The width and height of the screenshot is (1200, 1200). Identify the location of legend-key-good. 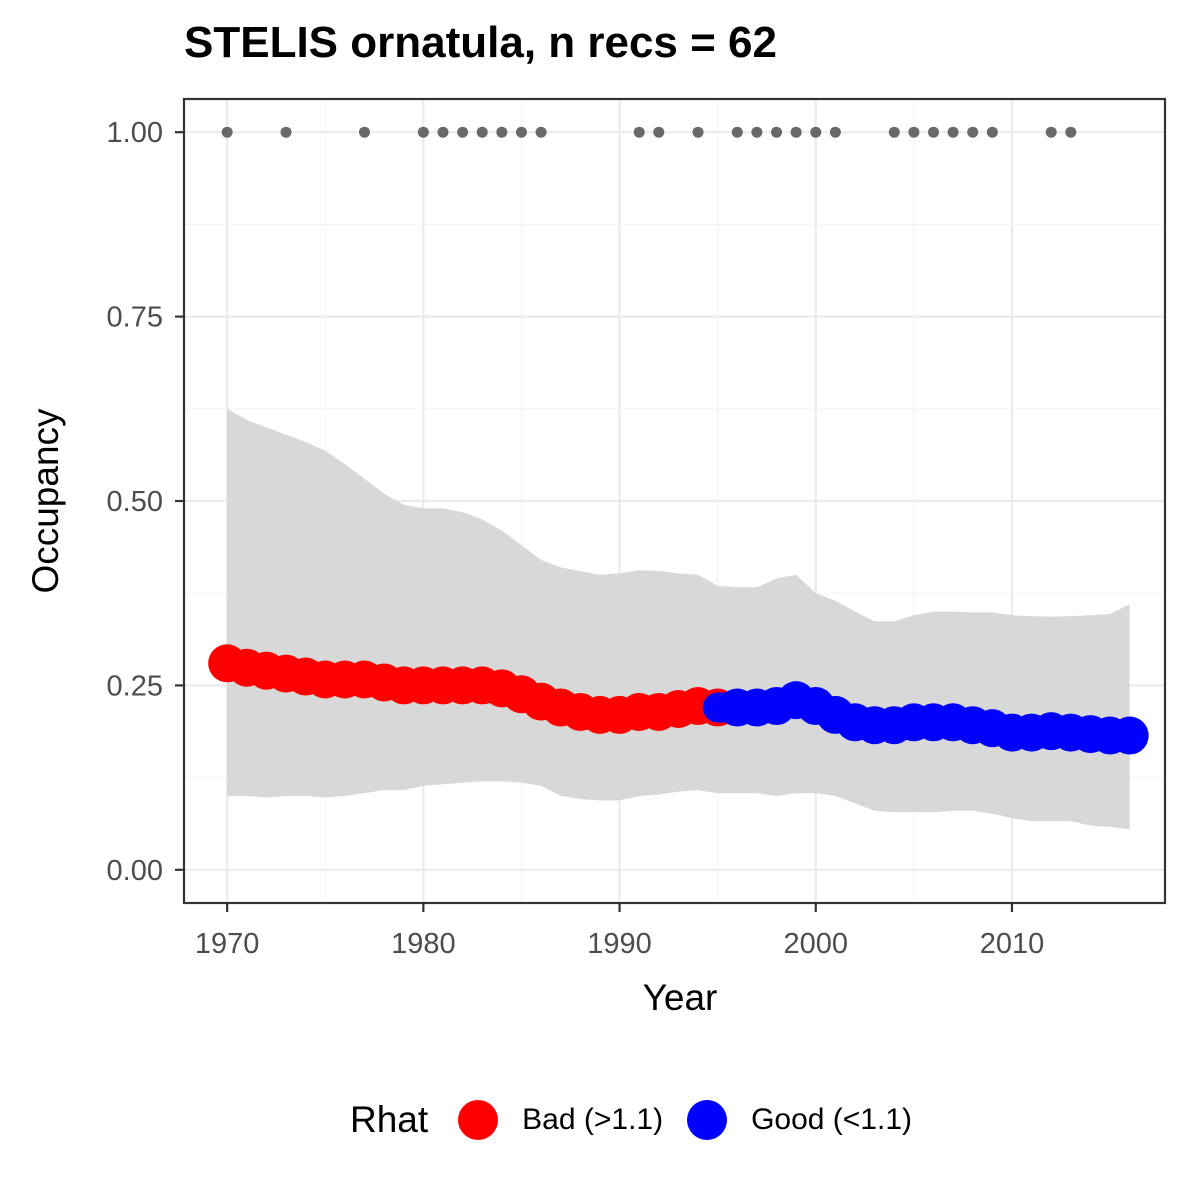
(707, 1120).